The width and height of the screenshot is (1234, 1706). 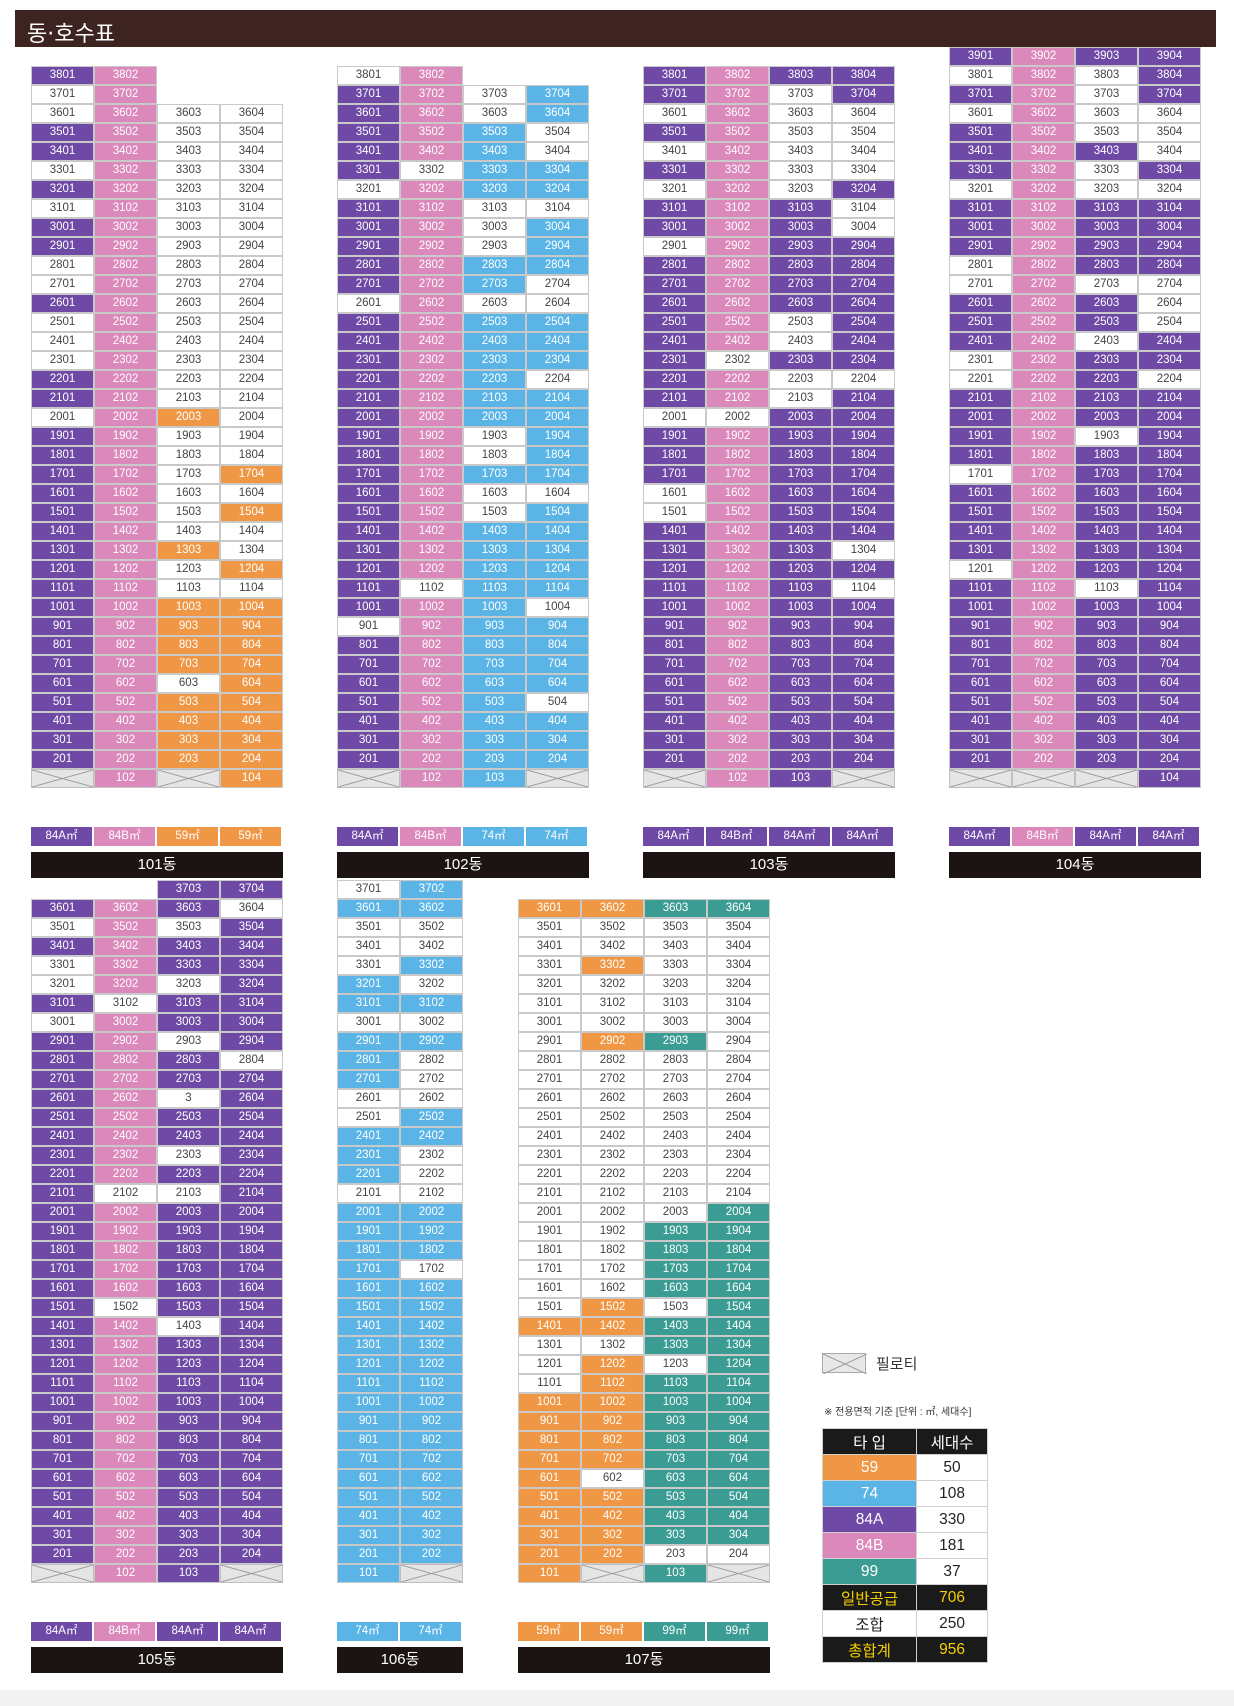 What do you see at coordinates (368, 1364) in the screenshot?
I see `unit-cell: 1201` at bounding box center [368, 1364].